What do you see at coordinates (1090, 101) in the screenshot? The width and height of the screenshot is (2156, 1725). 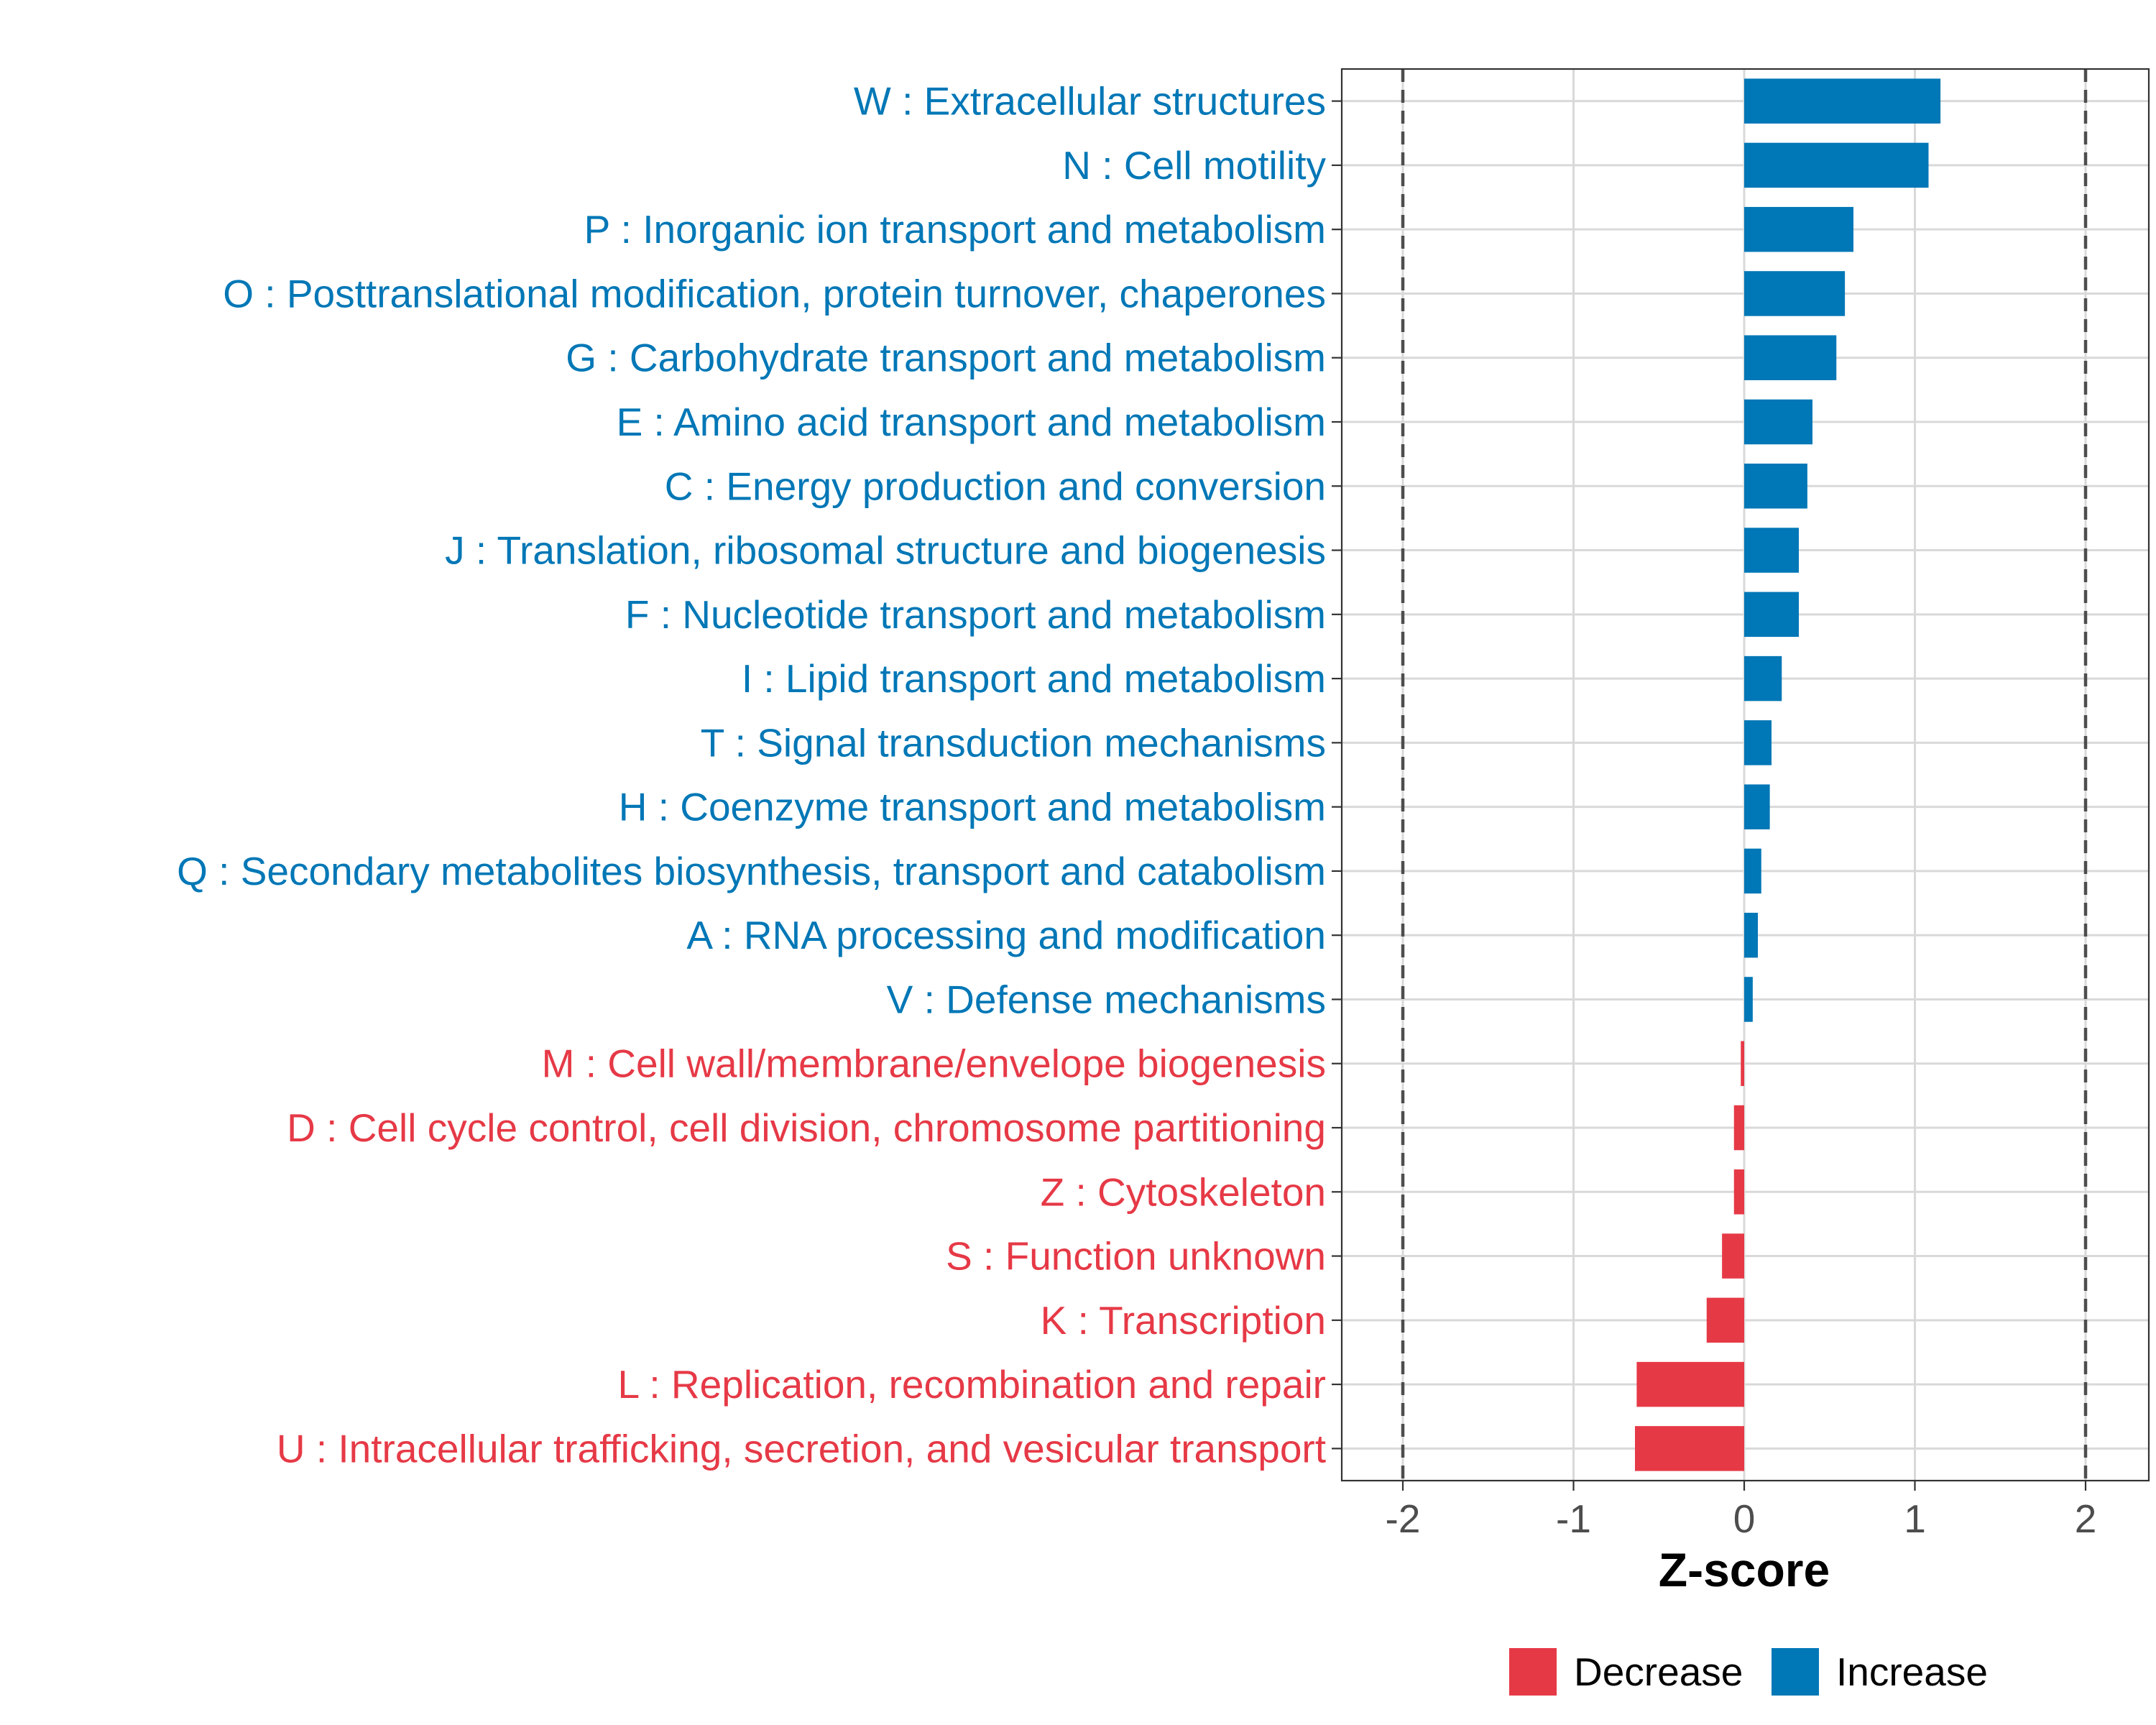 I see `category-label: W : Extracellular structures` at bounding box center [1090, 101].